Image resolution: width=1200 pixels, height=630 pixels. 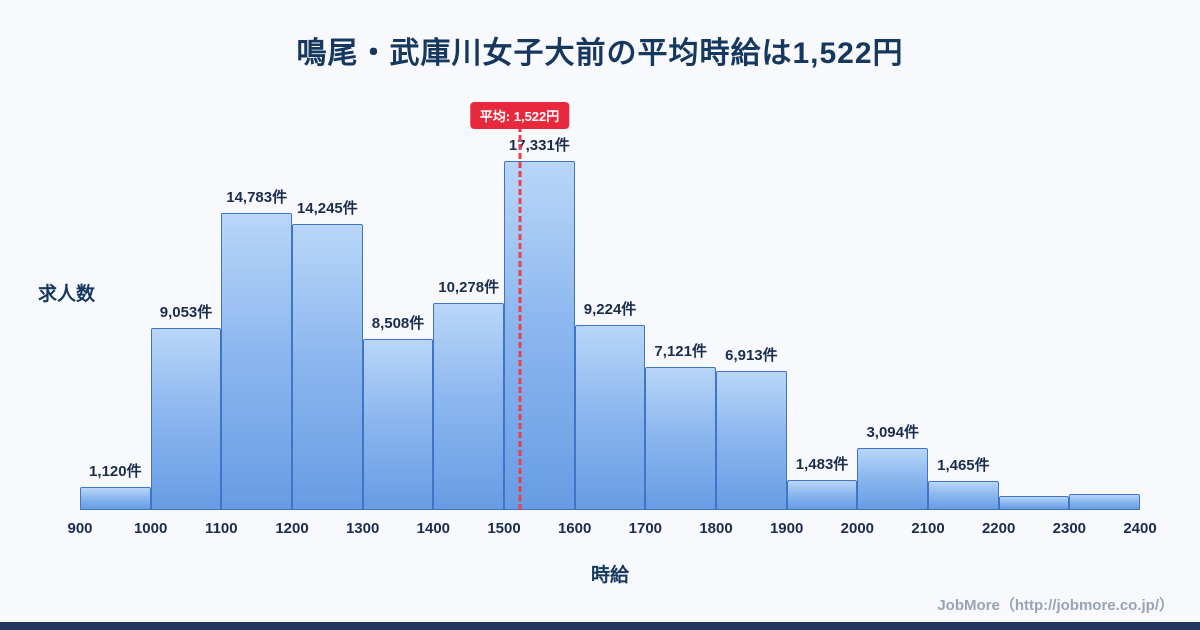 What do you see at coordinates (504, 528) in the screenshot?
I see `x-tick-label: 1500` at bounding box center [504, 528].